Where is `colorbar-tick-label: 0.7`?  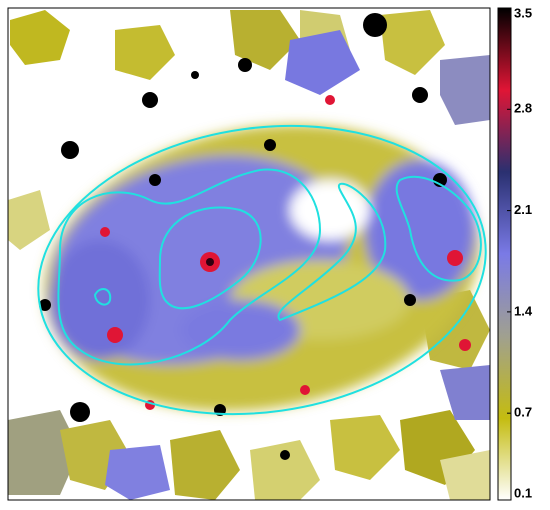
colorbar-tick-label: 0.7 is located at coordinates (523, 412).